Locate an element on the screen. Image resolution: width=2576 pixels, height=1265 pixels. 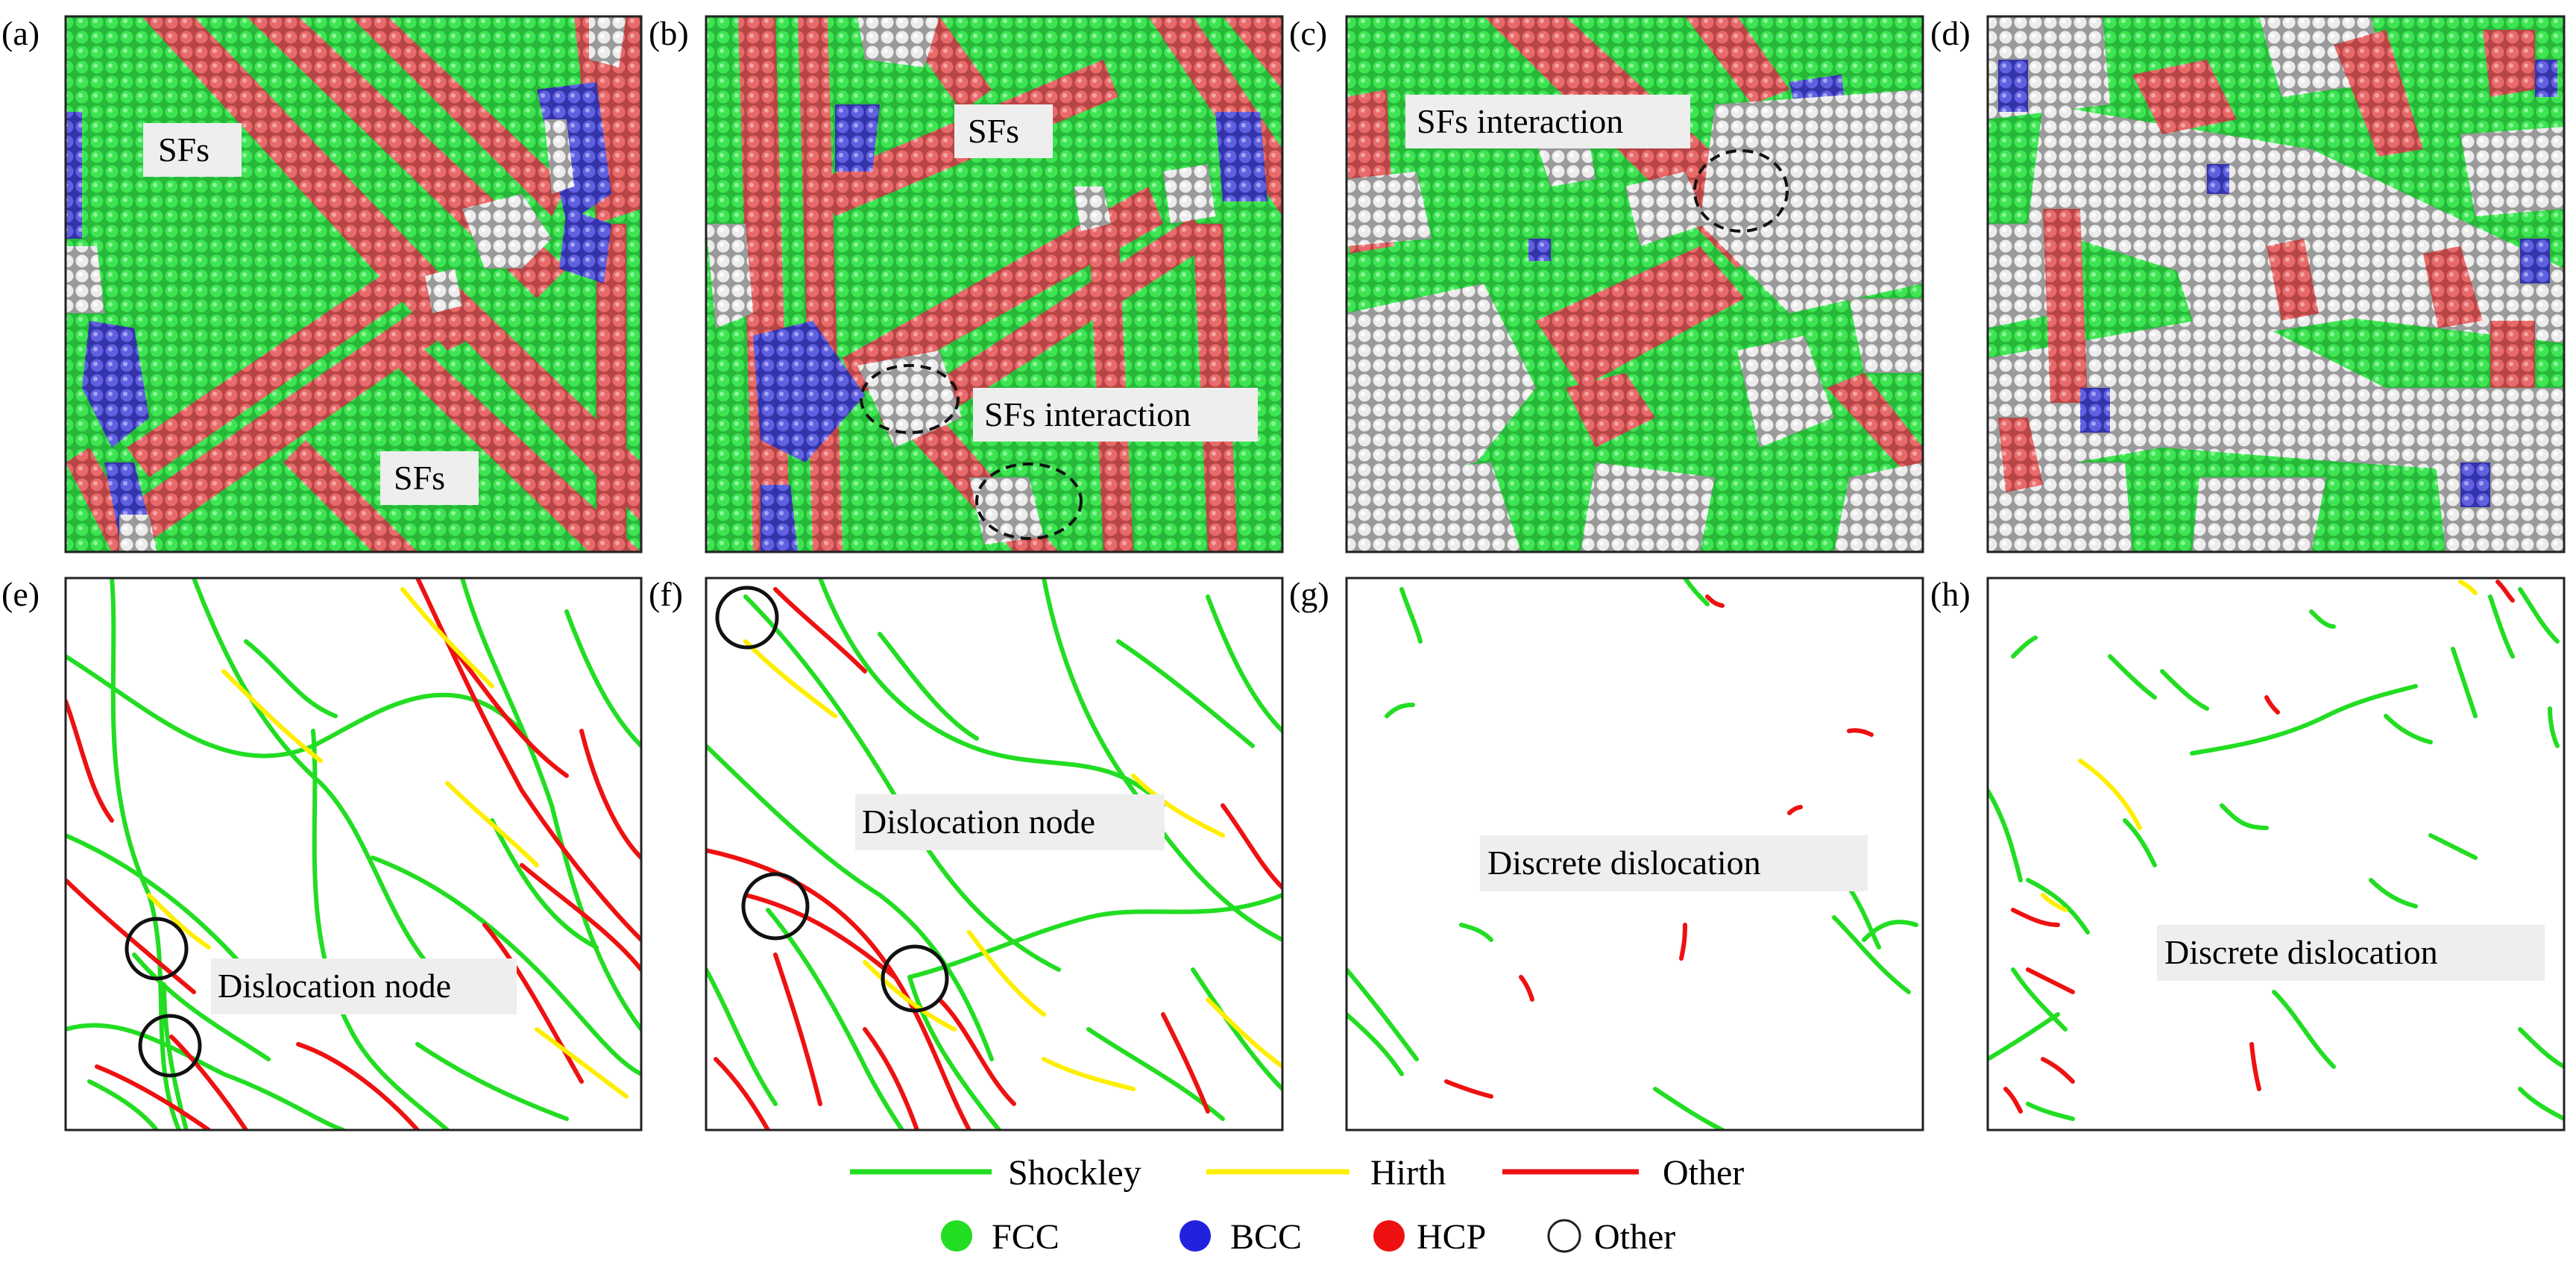
panel-c-interaction-circle is located at coordinates (1741, 191).